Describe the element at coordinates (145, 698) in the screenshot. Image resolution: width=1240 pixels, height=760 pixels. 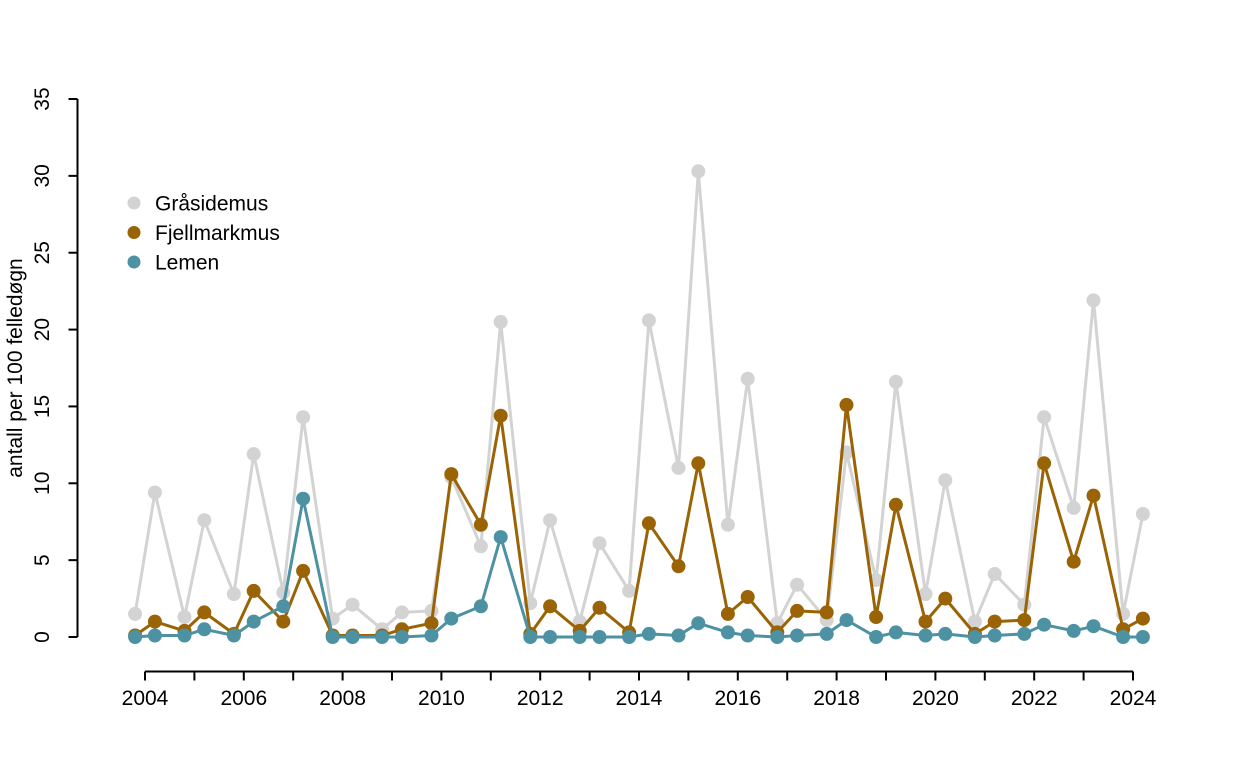
I see `x-tick-label: 2004` at that location.